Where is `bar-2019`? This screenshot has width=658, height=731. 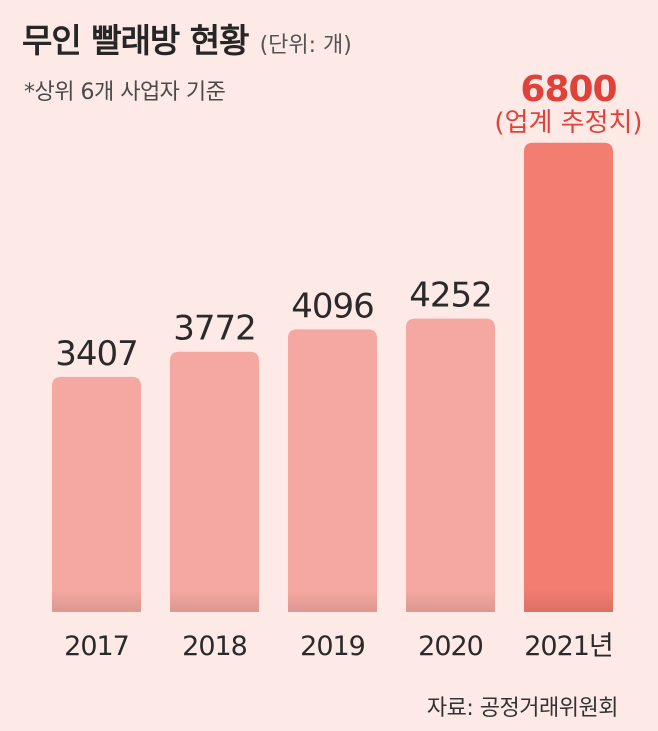 bar-2019 is located at coordinates (332, 470).